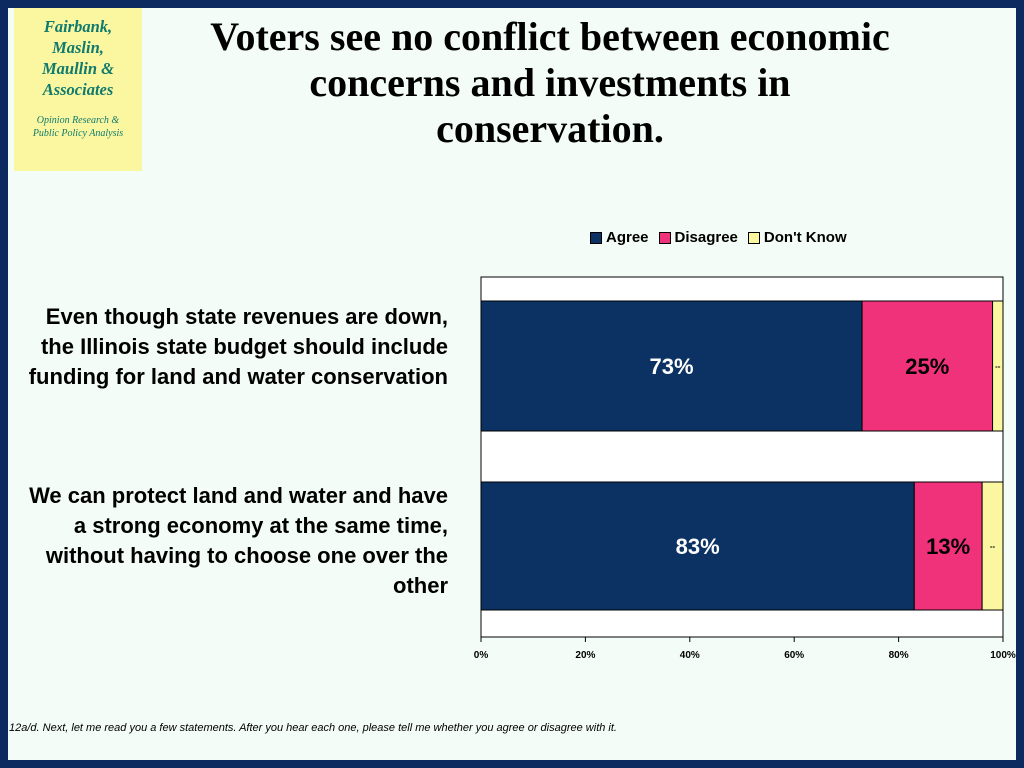 Image resolution: width=1024 pixels, height=768 pixels. I want to click on legend-swatch-agree, so click(596, 237).